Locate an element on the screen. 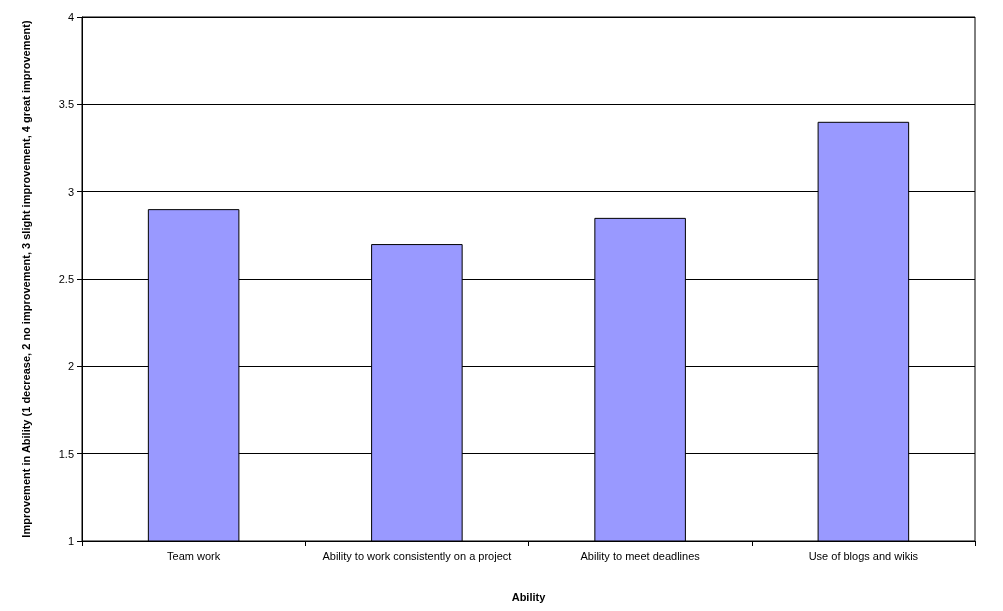 This screenshot has height=611, width=1003. y-axis-title: Improvement in Ability (1 decrease, 2 no improvement, 3 slight improvement, 4 great improvement) is located at coordinates (25, 279).